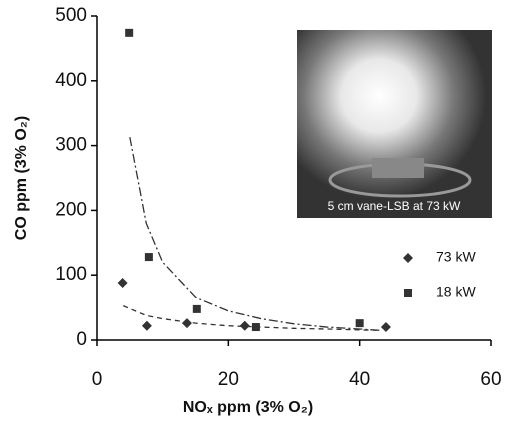 This screenshot has height=422, width=511. I want to click on y-tick-label: 200, so click(71, 209).